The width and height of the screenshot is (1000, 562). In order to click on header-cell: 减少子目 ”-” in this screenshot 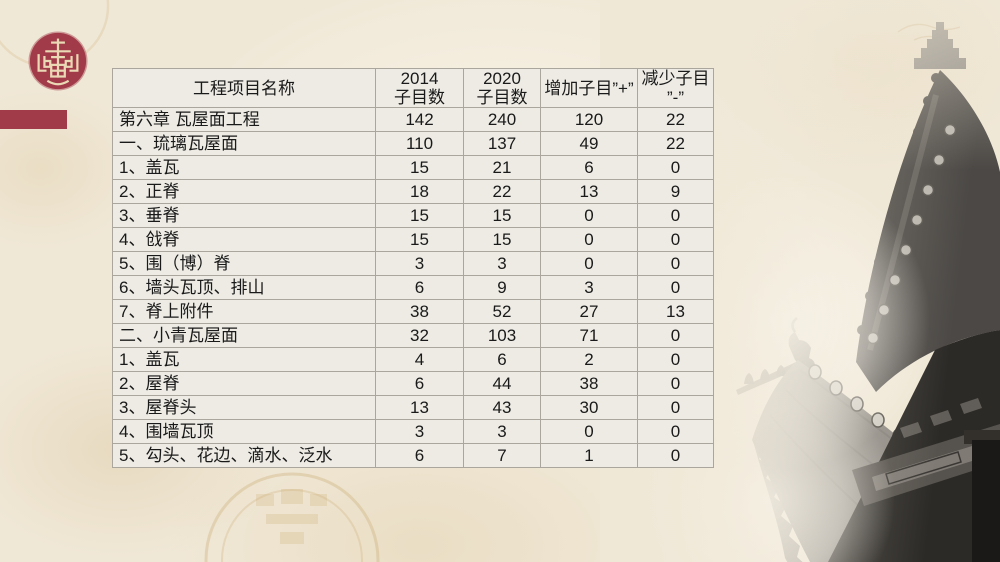, I will do `click(675, 88)`.